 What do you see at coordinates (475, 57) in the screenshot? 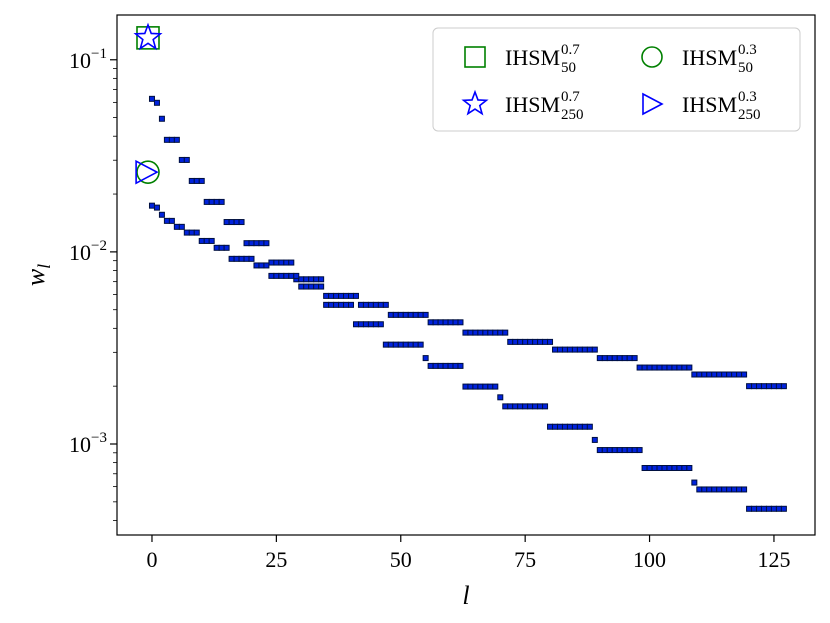
I see `marker-square` at bounding box center [475, 57].